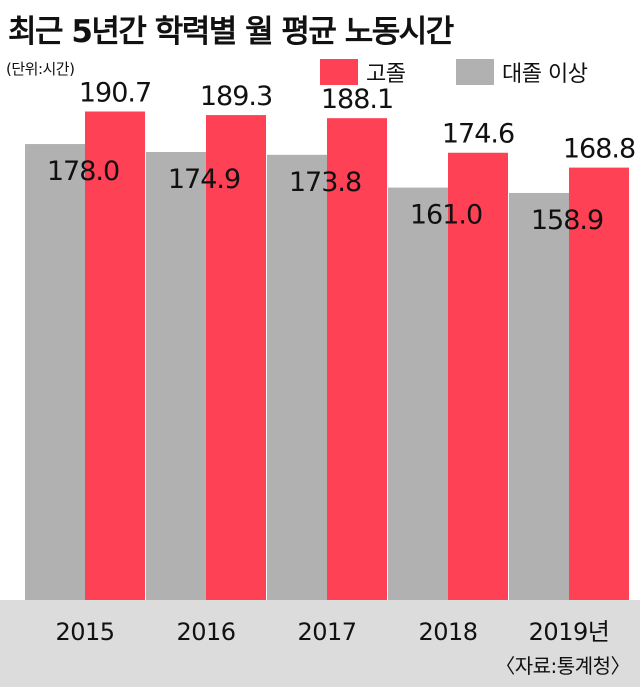 The height and width of the screenshot is (687, 640). Describe the element at coordinates (176, 376) in the screenshot. I see `bar-college-2016` at that location.